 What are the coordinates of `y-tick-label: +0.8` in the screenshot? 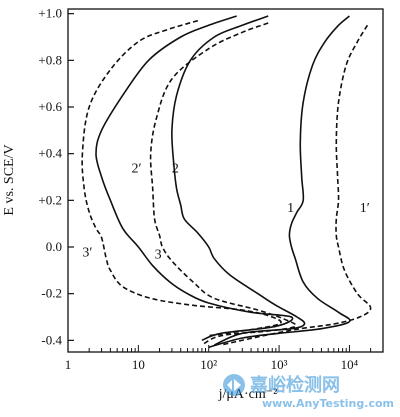 It's located at (50, 59).